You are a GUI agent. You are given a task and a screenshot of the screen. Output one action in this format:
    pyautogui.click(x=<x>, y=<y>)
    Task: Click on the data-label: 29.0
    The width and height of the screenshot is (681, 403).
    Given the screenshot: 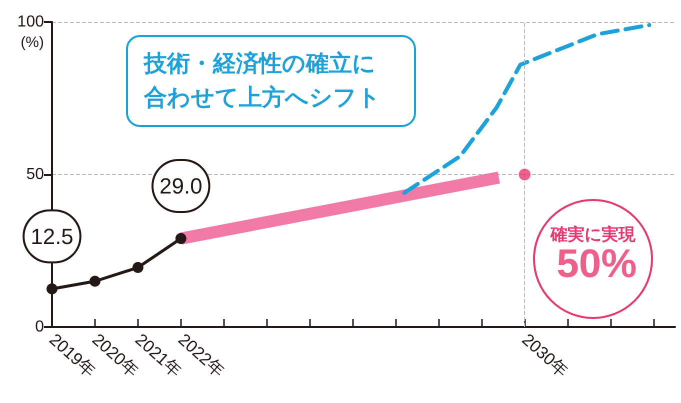 What is the action you would take?
    pyautogui.click(x=180, y=186)
    